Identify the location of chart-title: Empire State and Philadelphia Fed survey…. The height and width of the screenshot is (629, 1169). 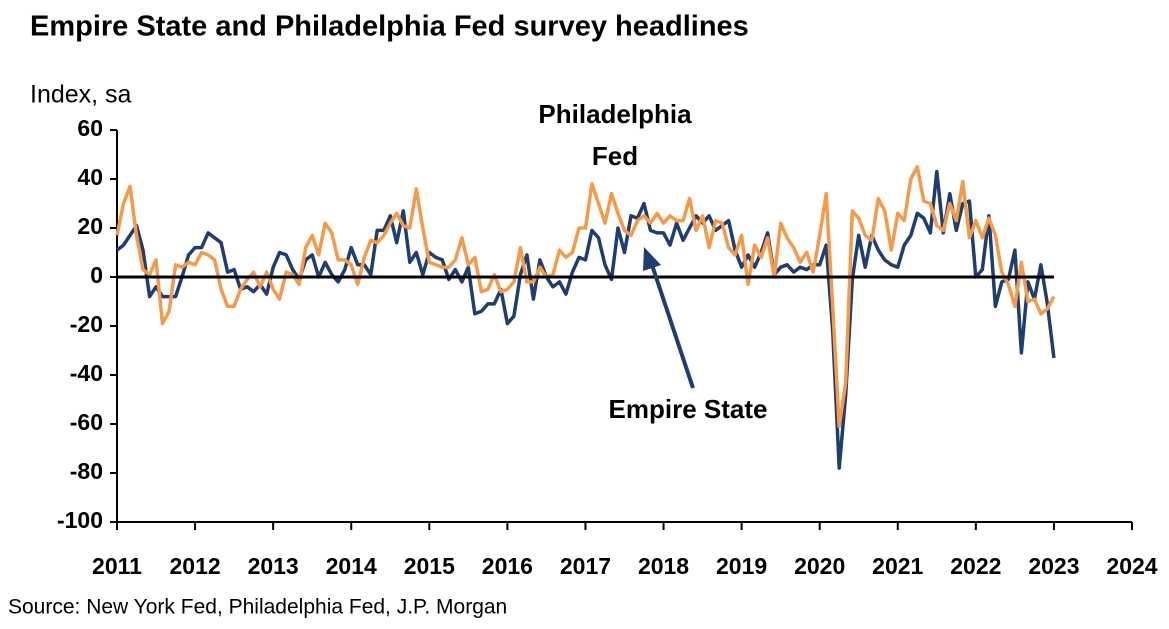
(389, 27).